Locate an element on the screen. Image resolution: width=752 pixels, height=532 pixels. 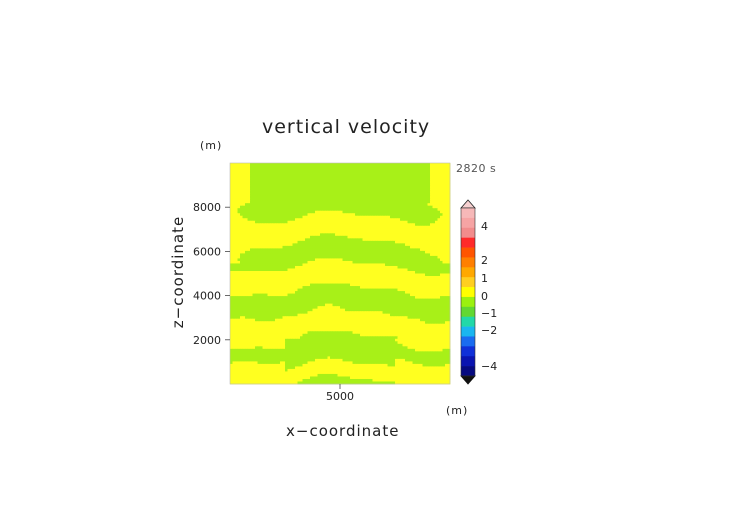
colorbar-tick-label: 4 is located at coordinates (484, 226).